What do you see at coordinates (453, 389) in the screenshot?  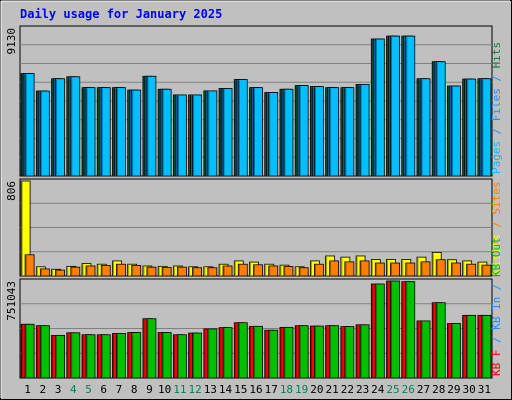 I see `x-tick-label: 29` at bounding box center [453, 389].